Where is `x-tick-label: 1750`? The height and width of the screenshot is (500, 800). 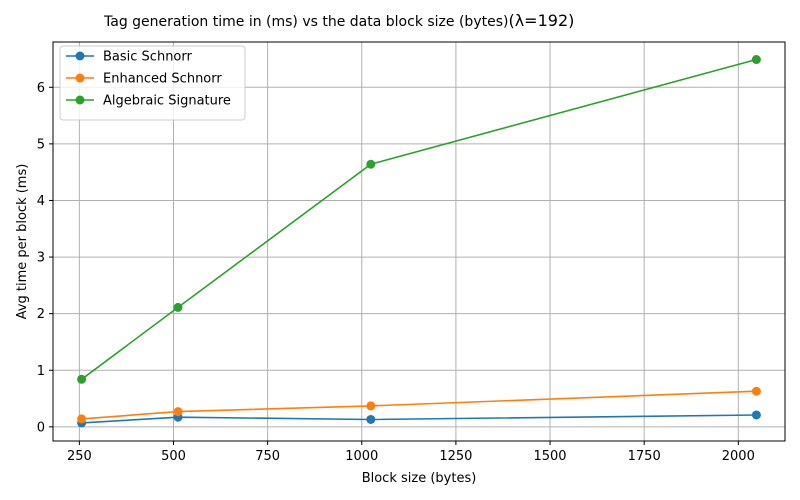 x-tick-label: 1750 is located at coordinates (644, 456).